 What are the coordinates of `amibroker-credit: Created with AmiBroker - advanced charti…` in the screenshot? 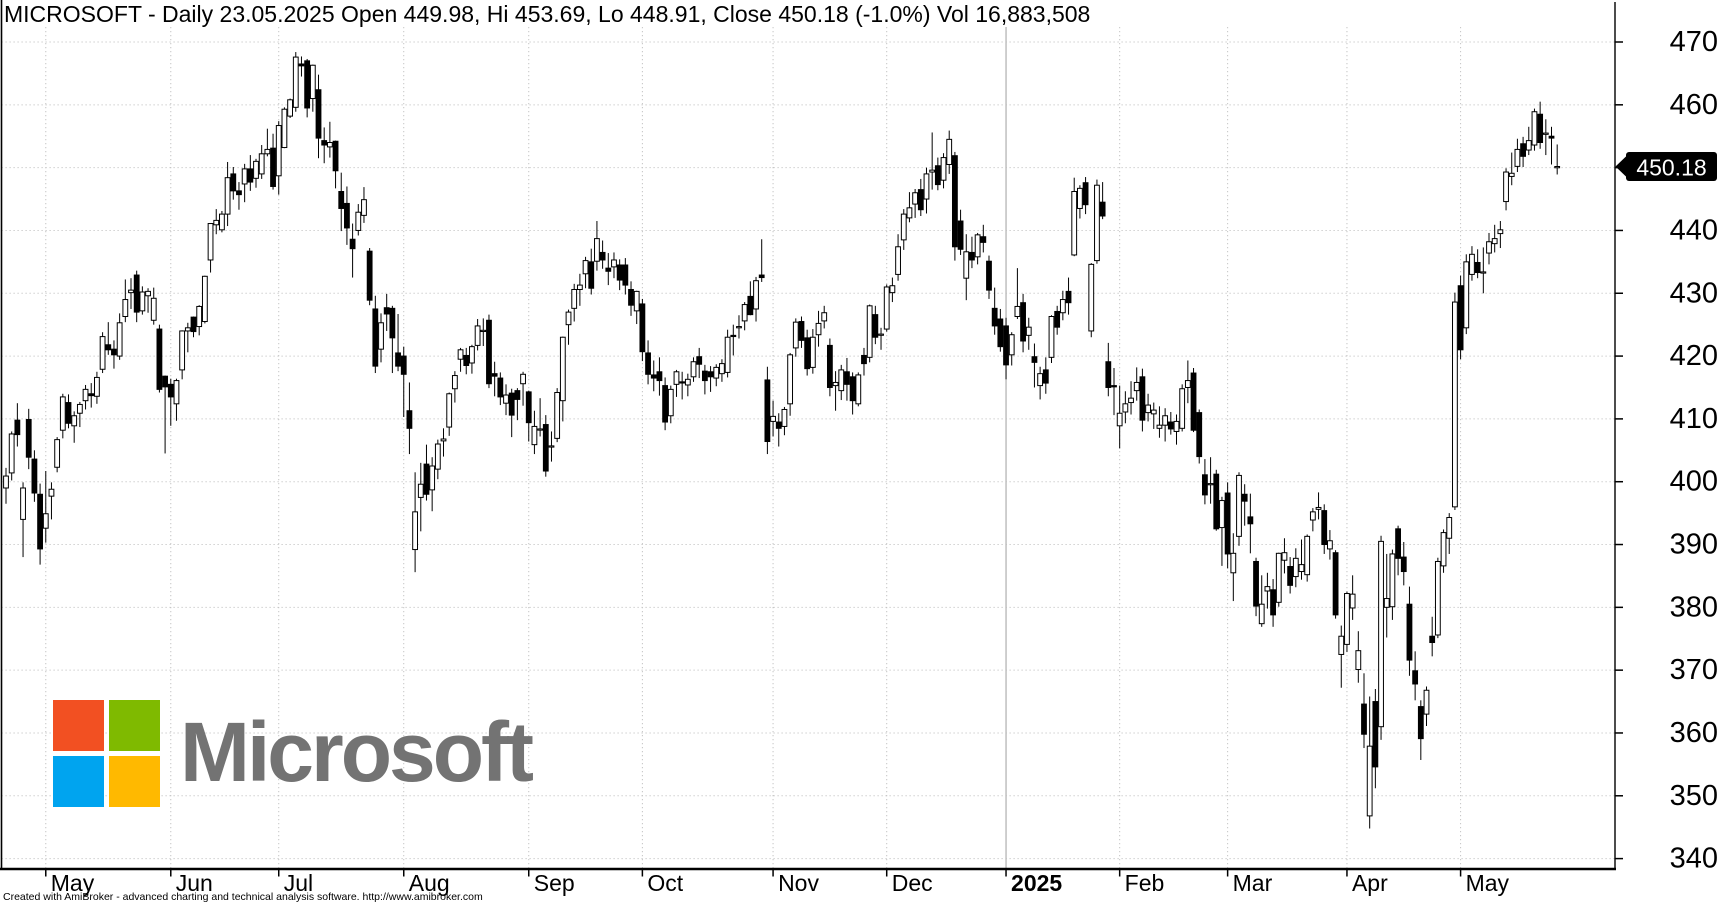 It's located at (243, 897).